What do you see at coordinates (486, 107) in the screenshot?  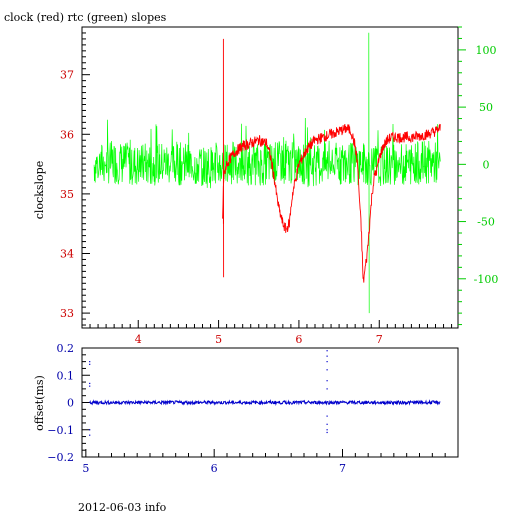 I see `y2-tick-label: 50` at bounding box center [486, 107].